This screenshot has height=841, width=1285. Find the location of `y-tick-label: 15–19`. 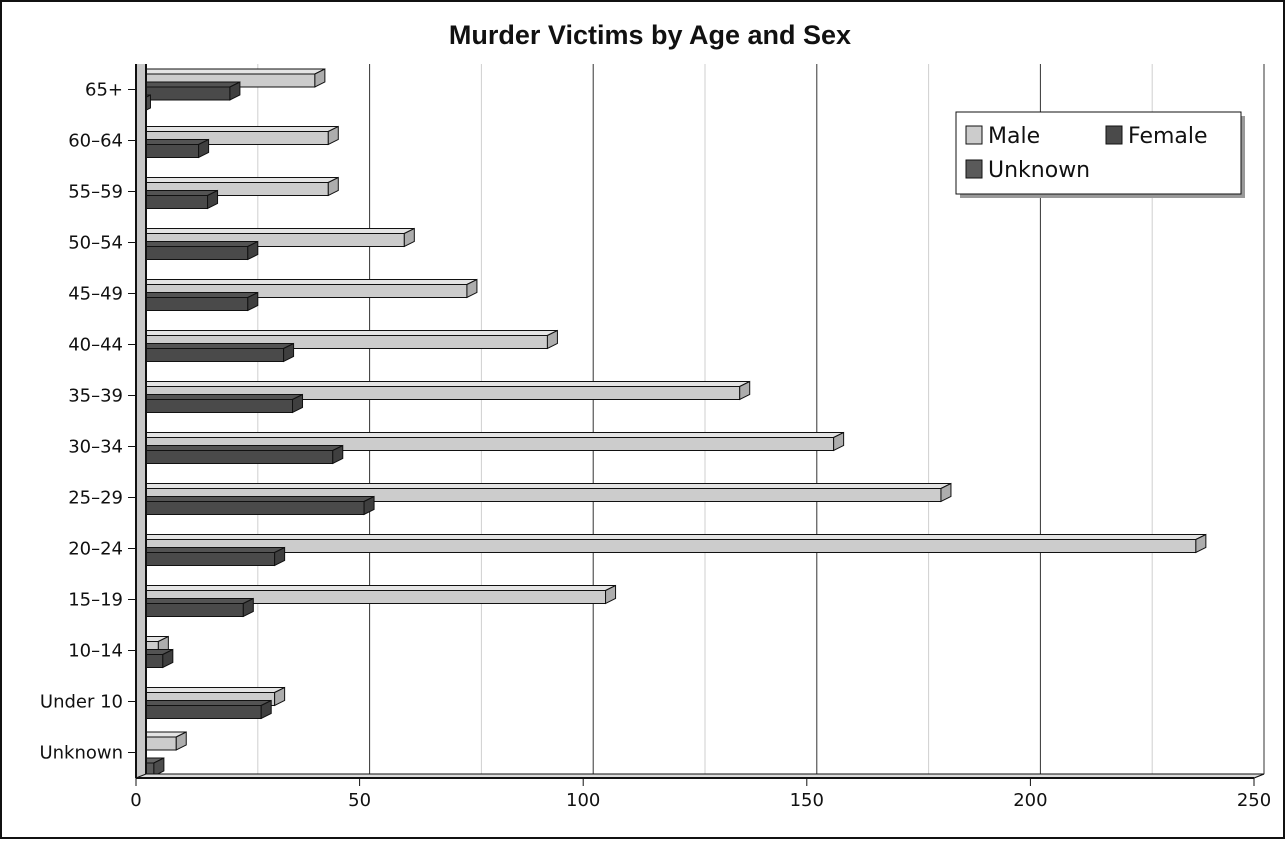

y-tick-label: 15–19 is located at coordinates (95, 600).